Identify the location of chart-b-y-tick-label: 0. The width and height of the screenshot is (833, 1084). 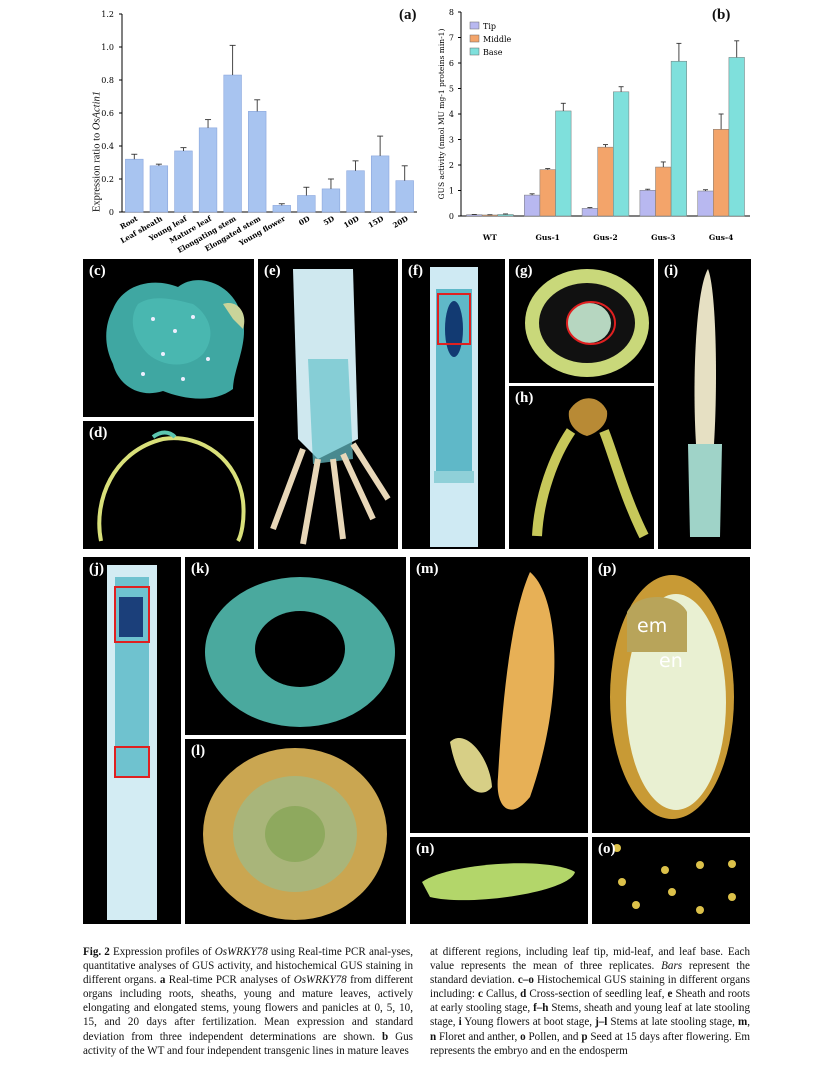
(451, 216).